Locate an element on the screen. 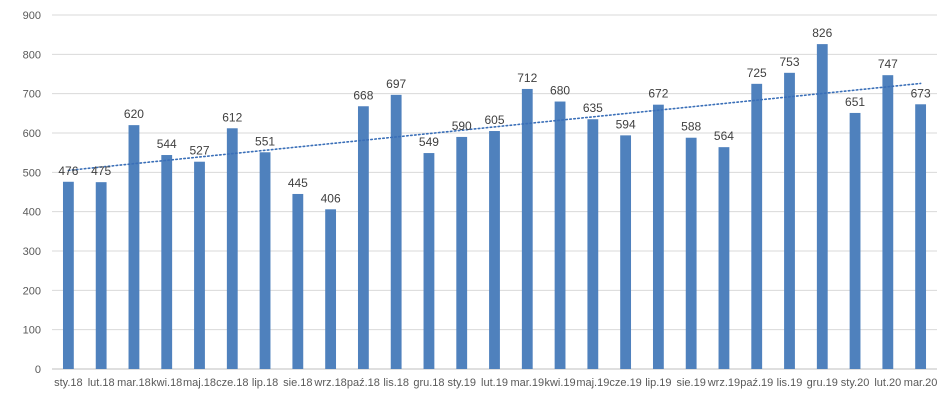 The height and width of the screenshot is (415, 945). x-tick-label: mar.20 is located at coordinates (921, 383).